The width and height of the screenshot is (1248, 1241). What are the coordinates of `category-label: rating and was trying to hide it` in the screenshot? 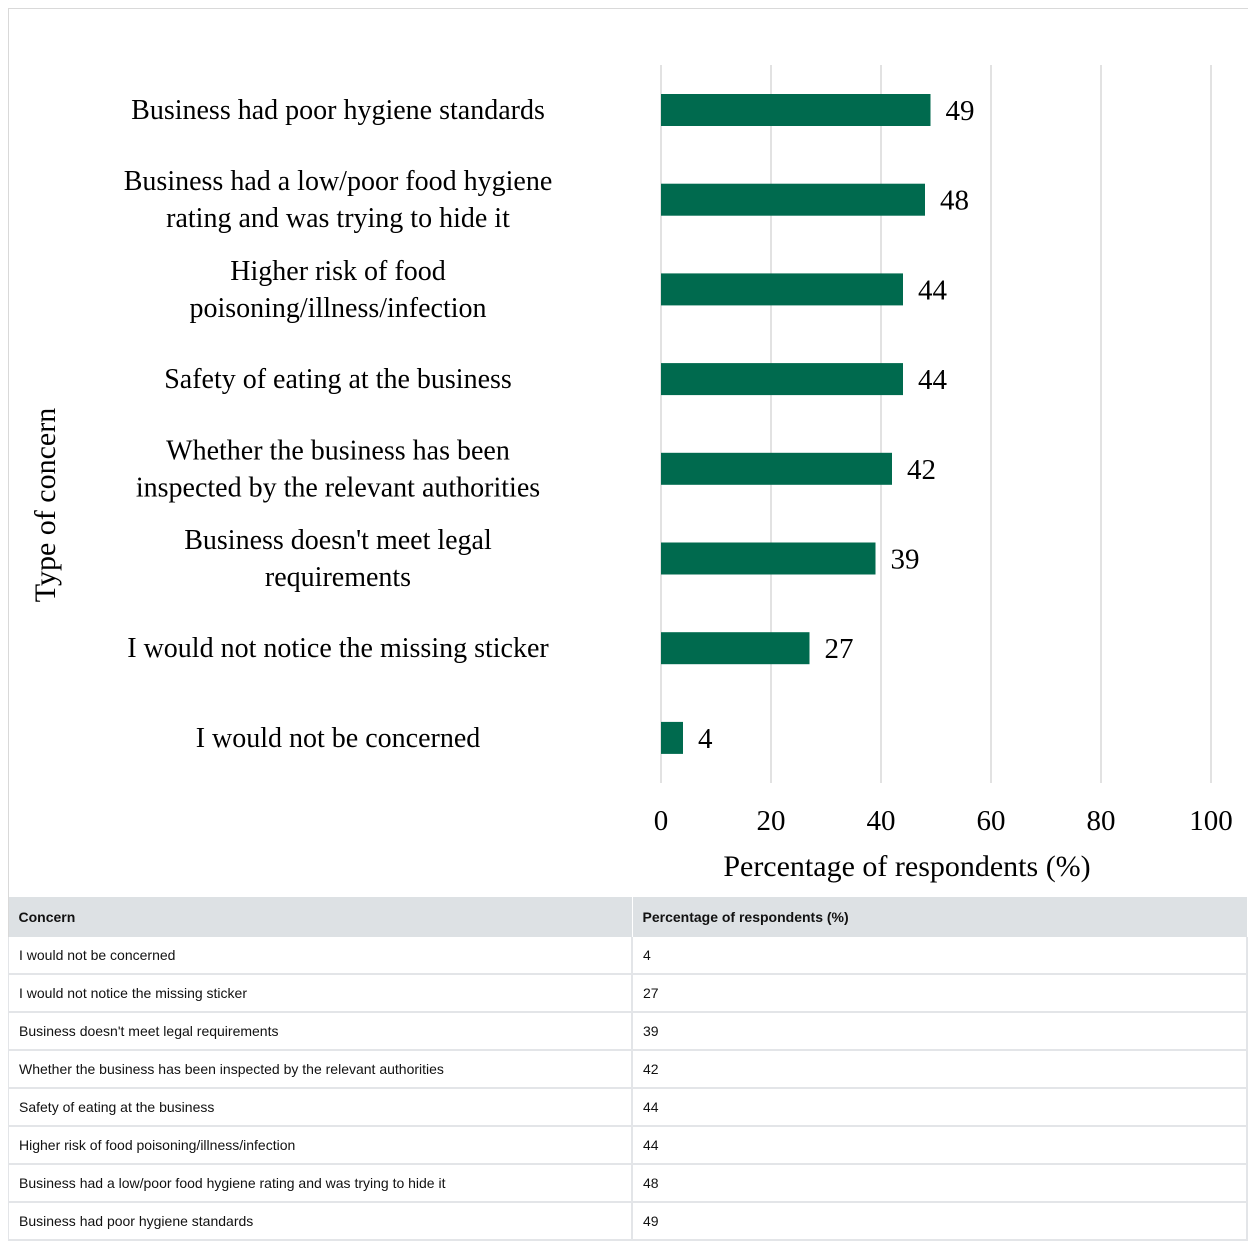 It's located at (338, 218).